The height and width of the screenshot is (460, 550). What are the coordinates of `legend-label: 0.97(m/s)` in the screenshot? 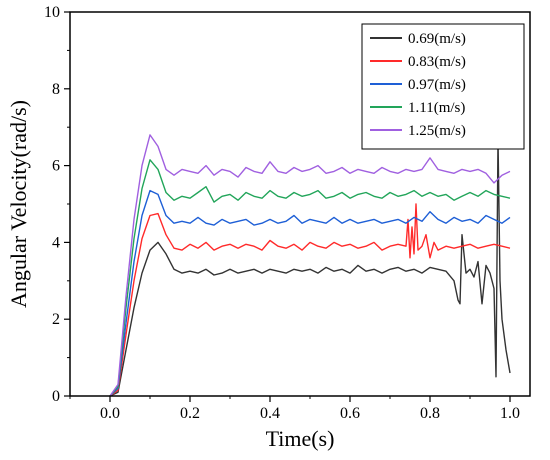 It's located at (437, 85).